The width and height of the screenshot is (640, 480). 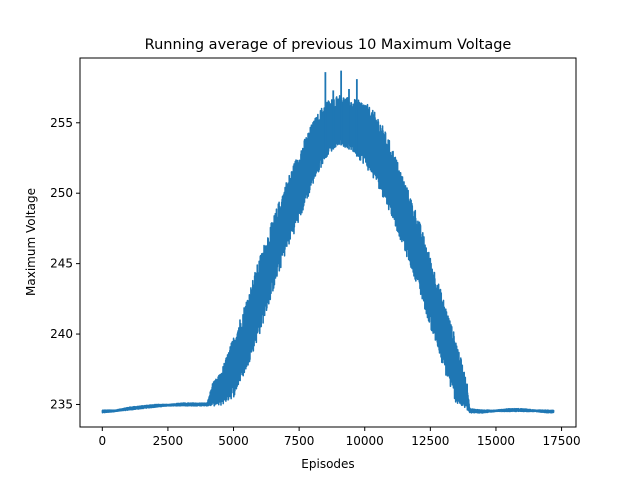 What do you see at coordinates (61, 123) in the screenshot?
I see `y-tick-label: 255` at bounding box center [61, 123].